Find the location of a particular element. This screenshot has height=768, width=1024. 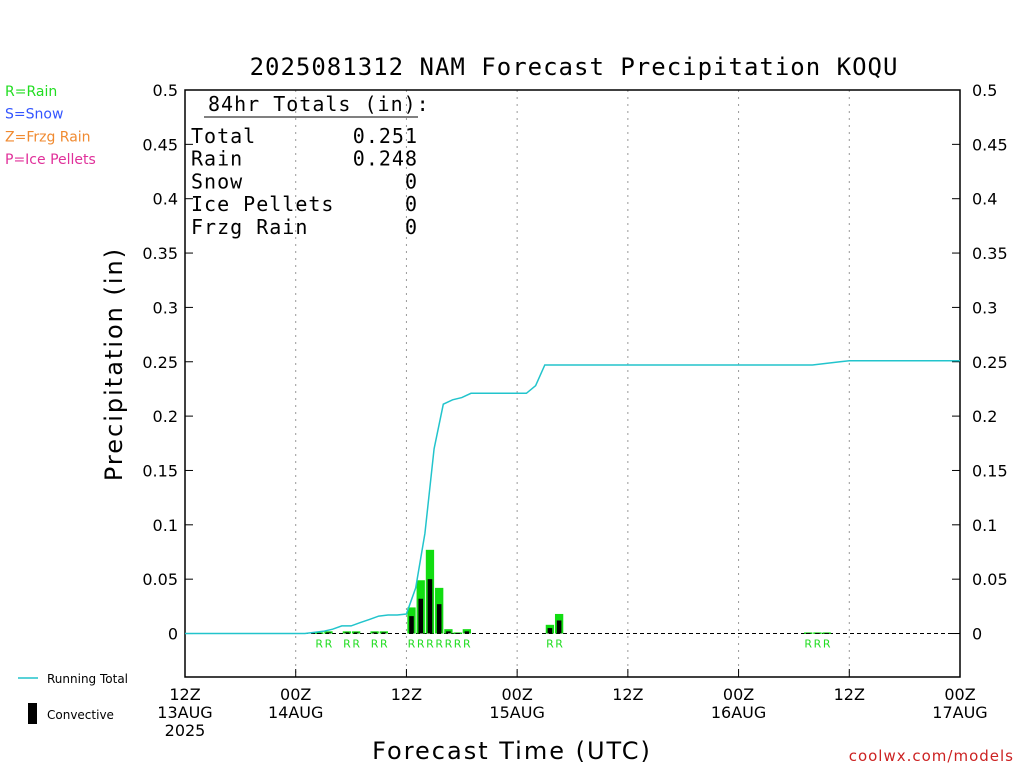

totals-label-4: Frzg Rain is located at coordinates (249, 227).